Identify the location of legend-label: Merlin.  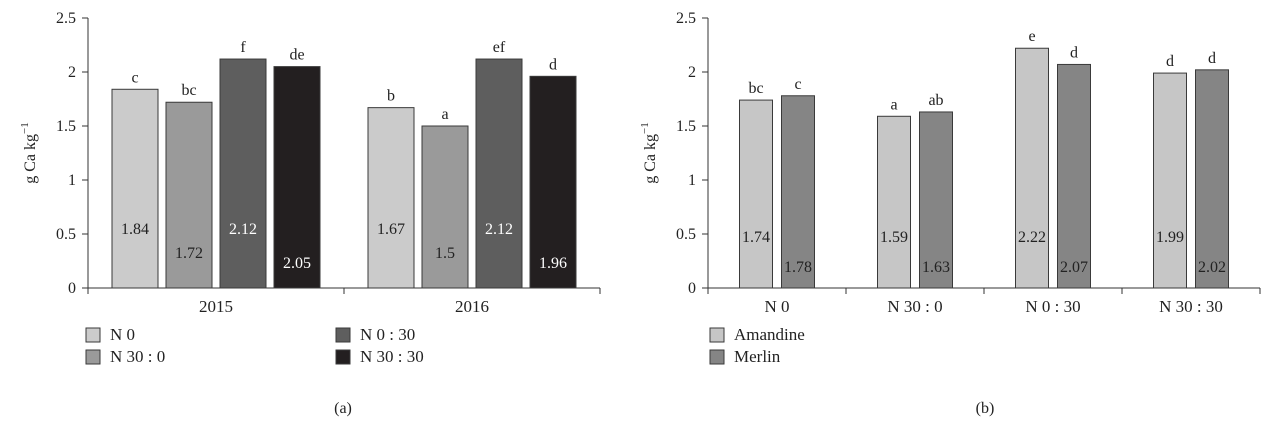
(757, 356).